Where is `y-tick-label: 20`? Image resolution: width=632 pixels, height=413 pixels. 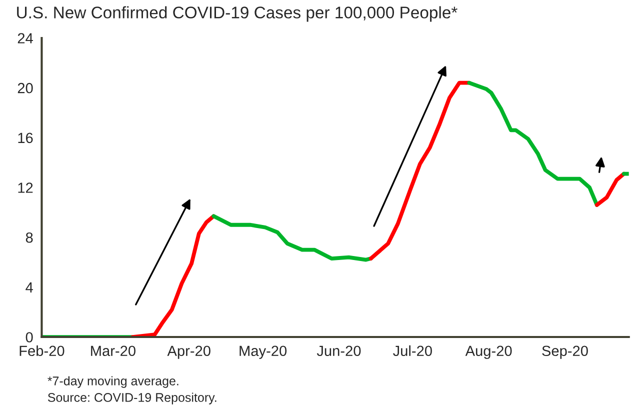
y-tick-label: 20 is located at coordinates (25, 88).